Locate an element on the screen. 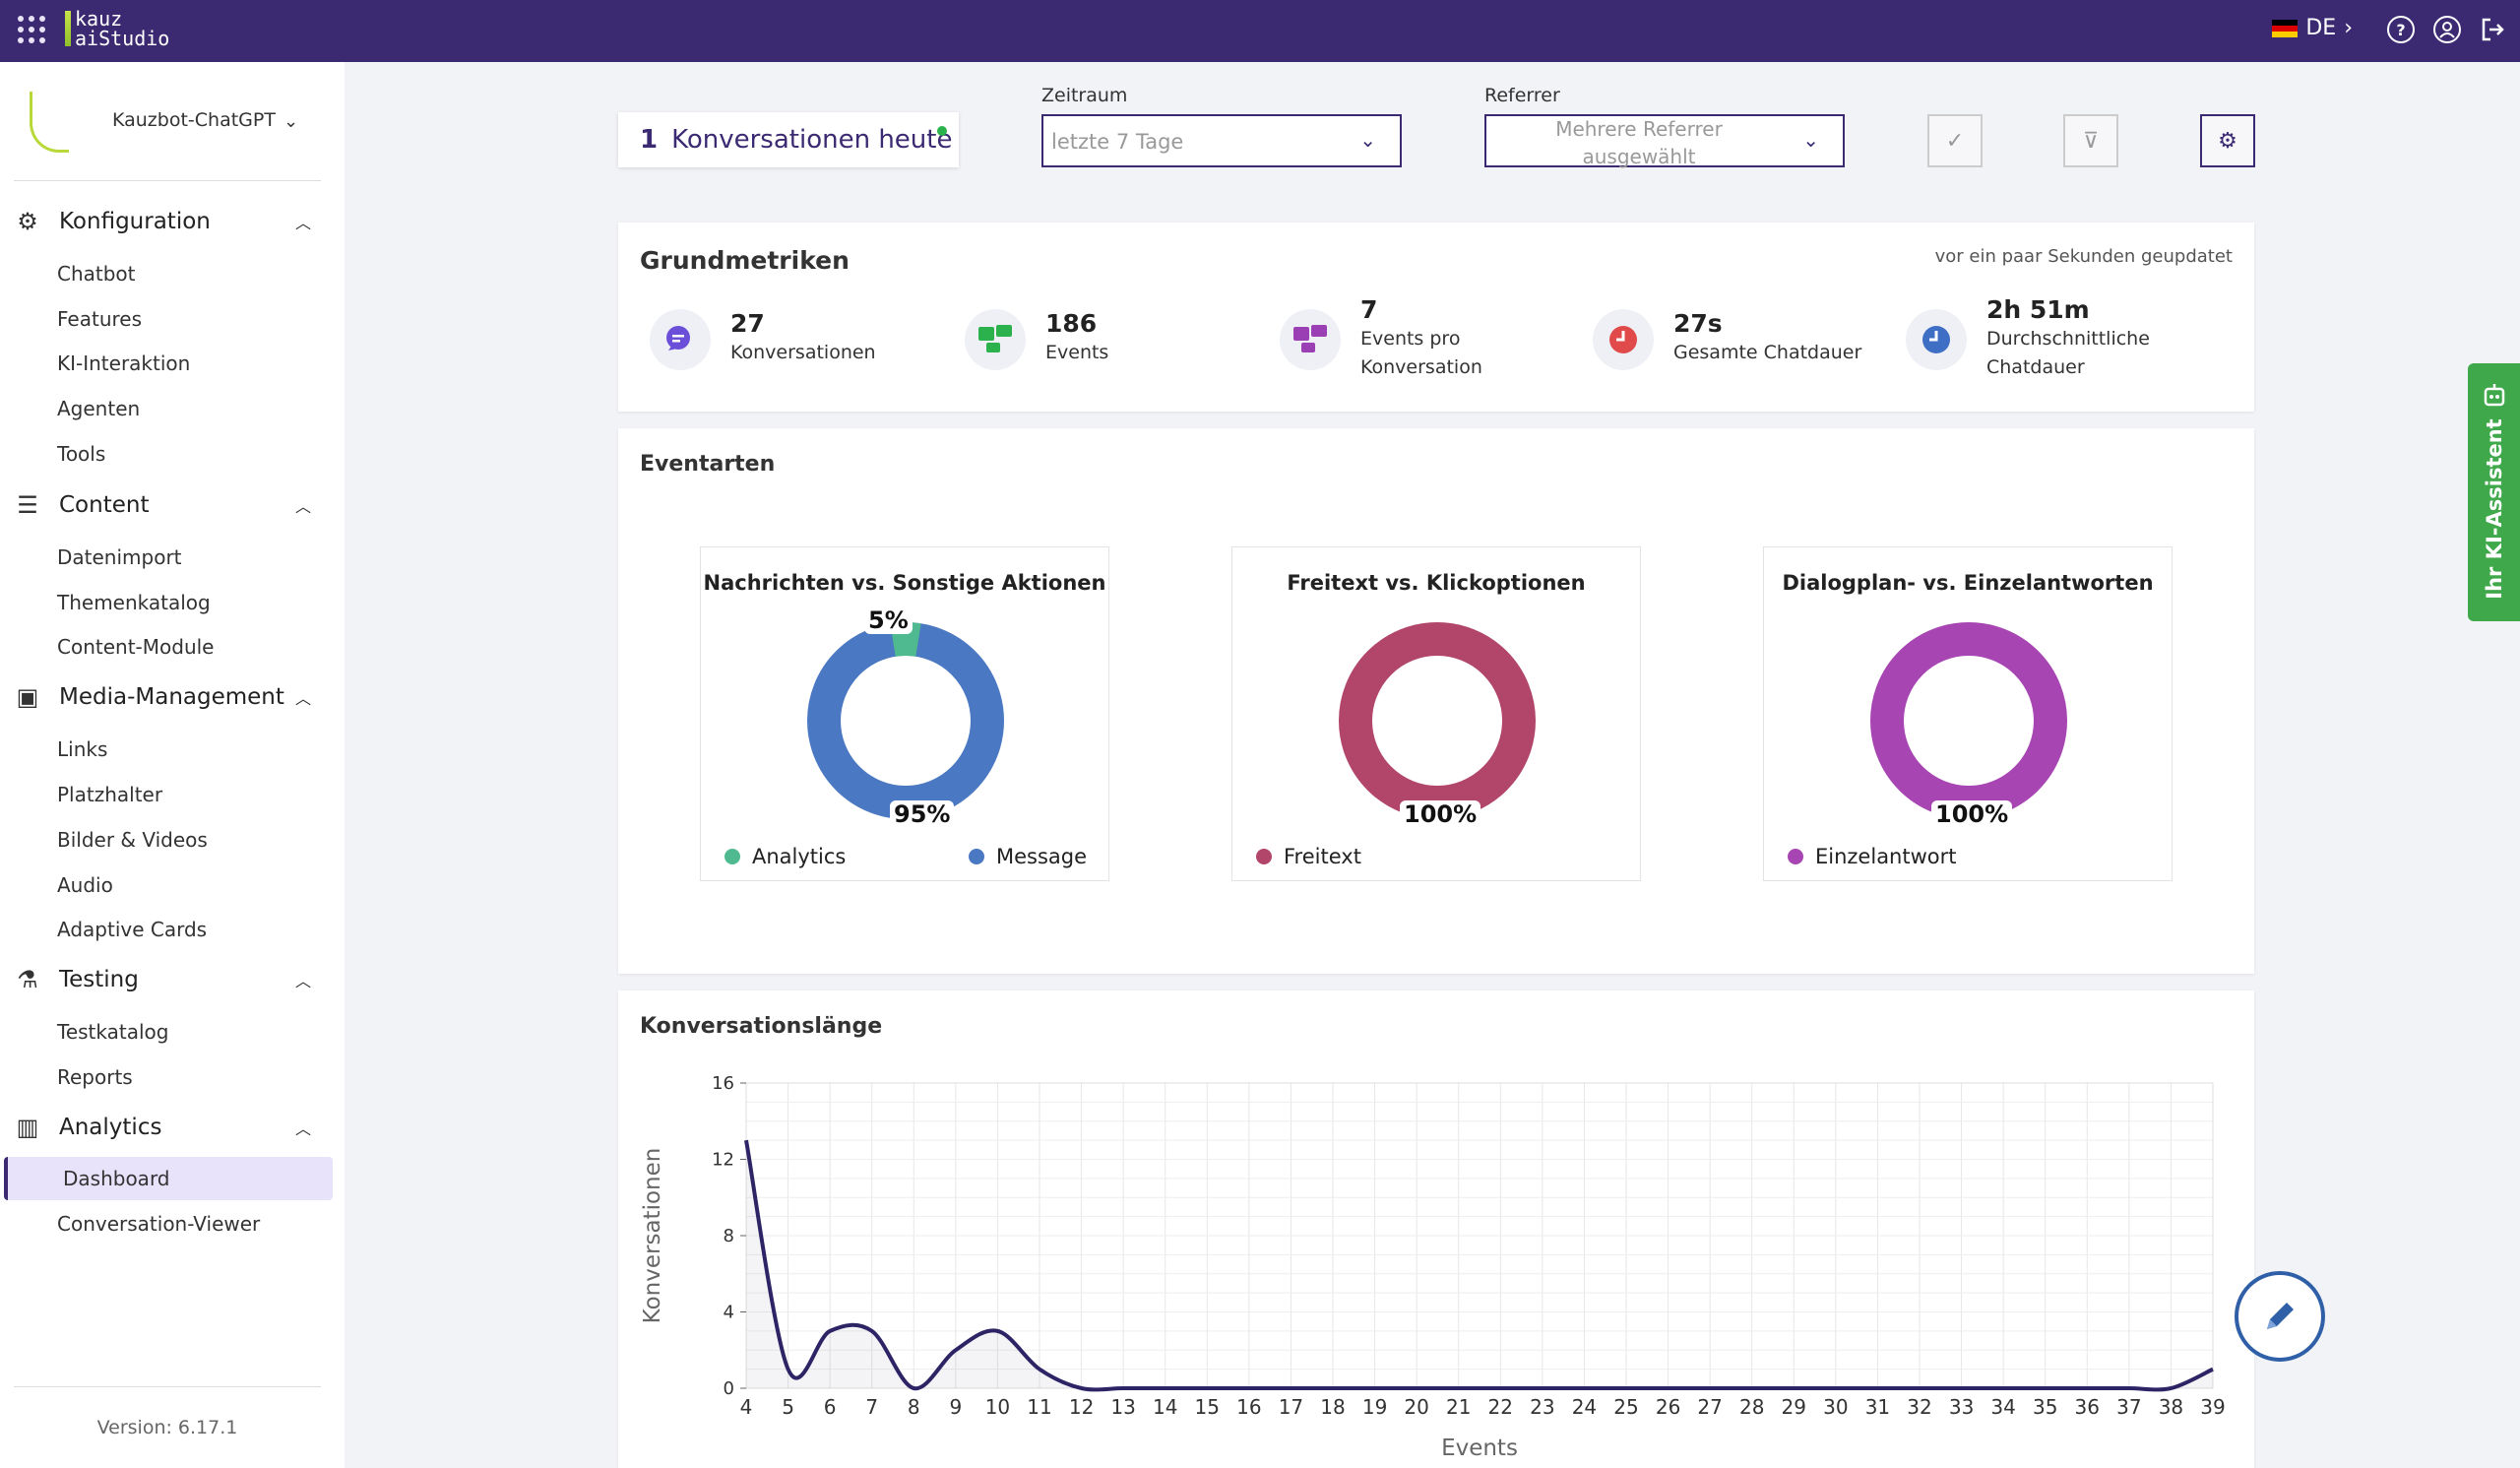 Image resolution: width=2520 pixels, height=1468 pixels. chart-title: Freitext vs. Klickoptionen is located at coordinates (1436, 583).